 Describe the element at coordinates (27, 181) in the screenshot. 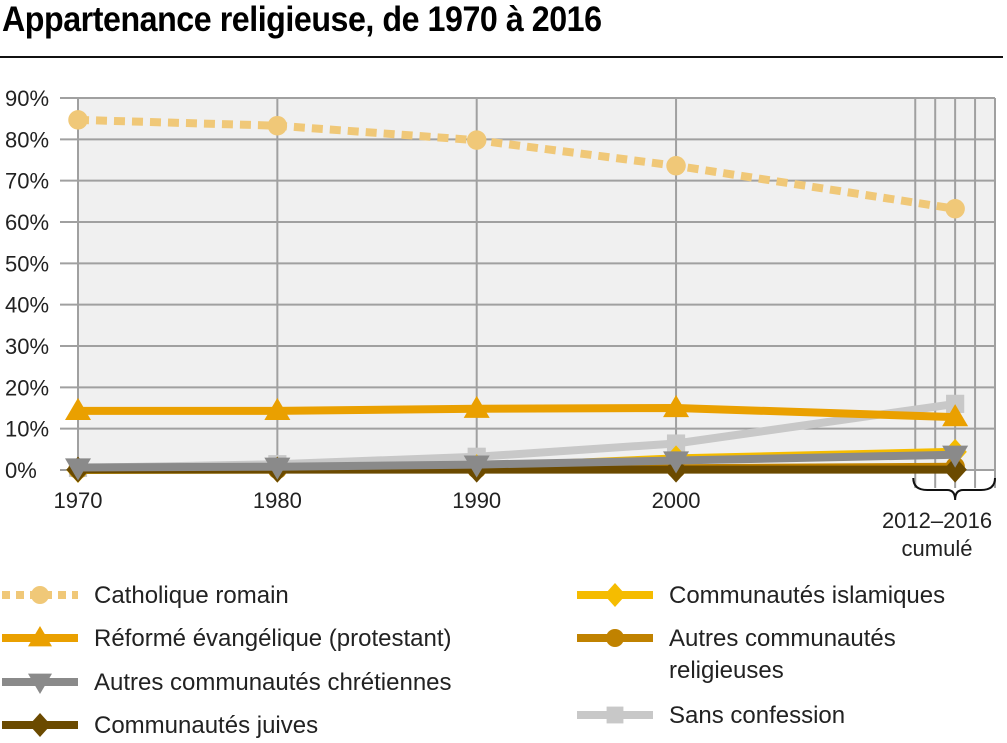

I see `y-tick-label: 70%` at that location.